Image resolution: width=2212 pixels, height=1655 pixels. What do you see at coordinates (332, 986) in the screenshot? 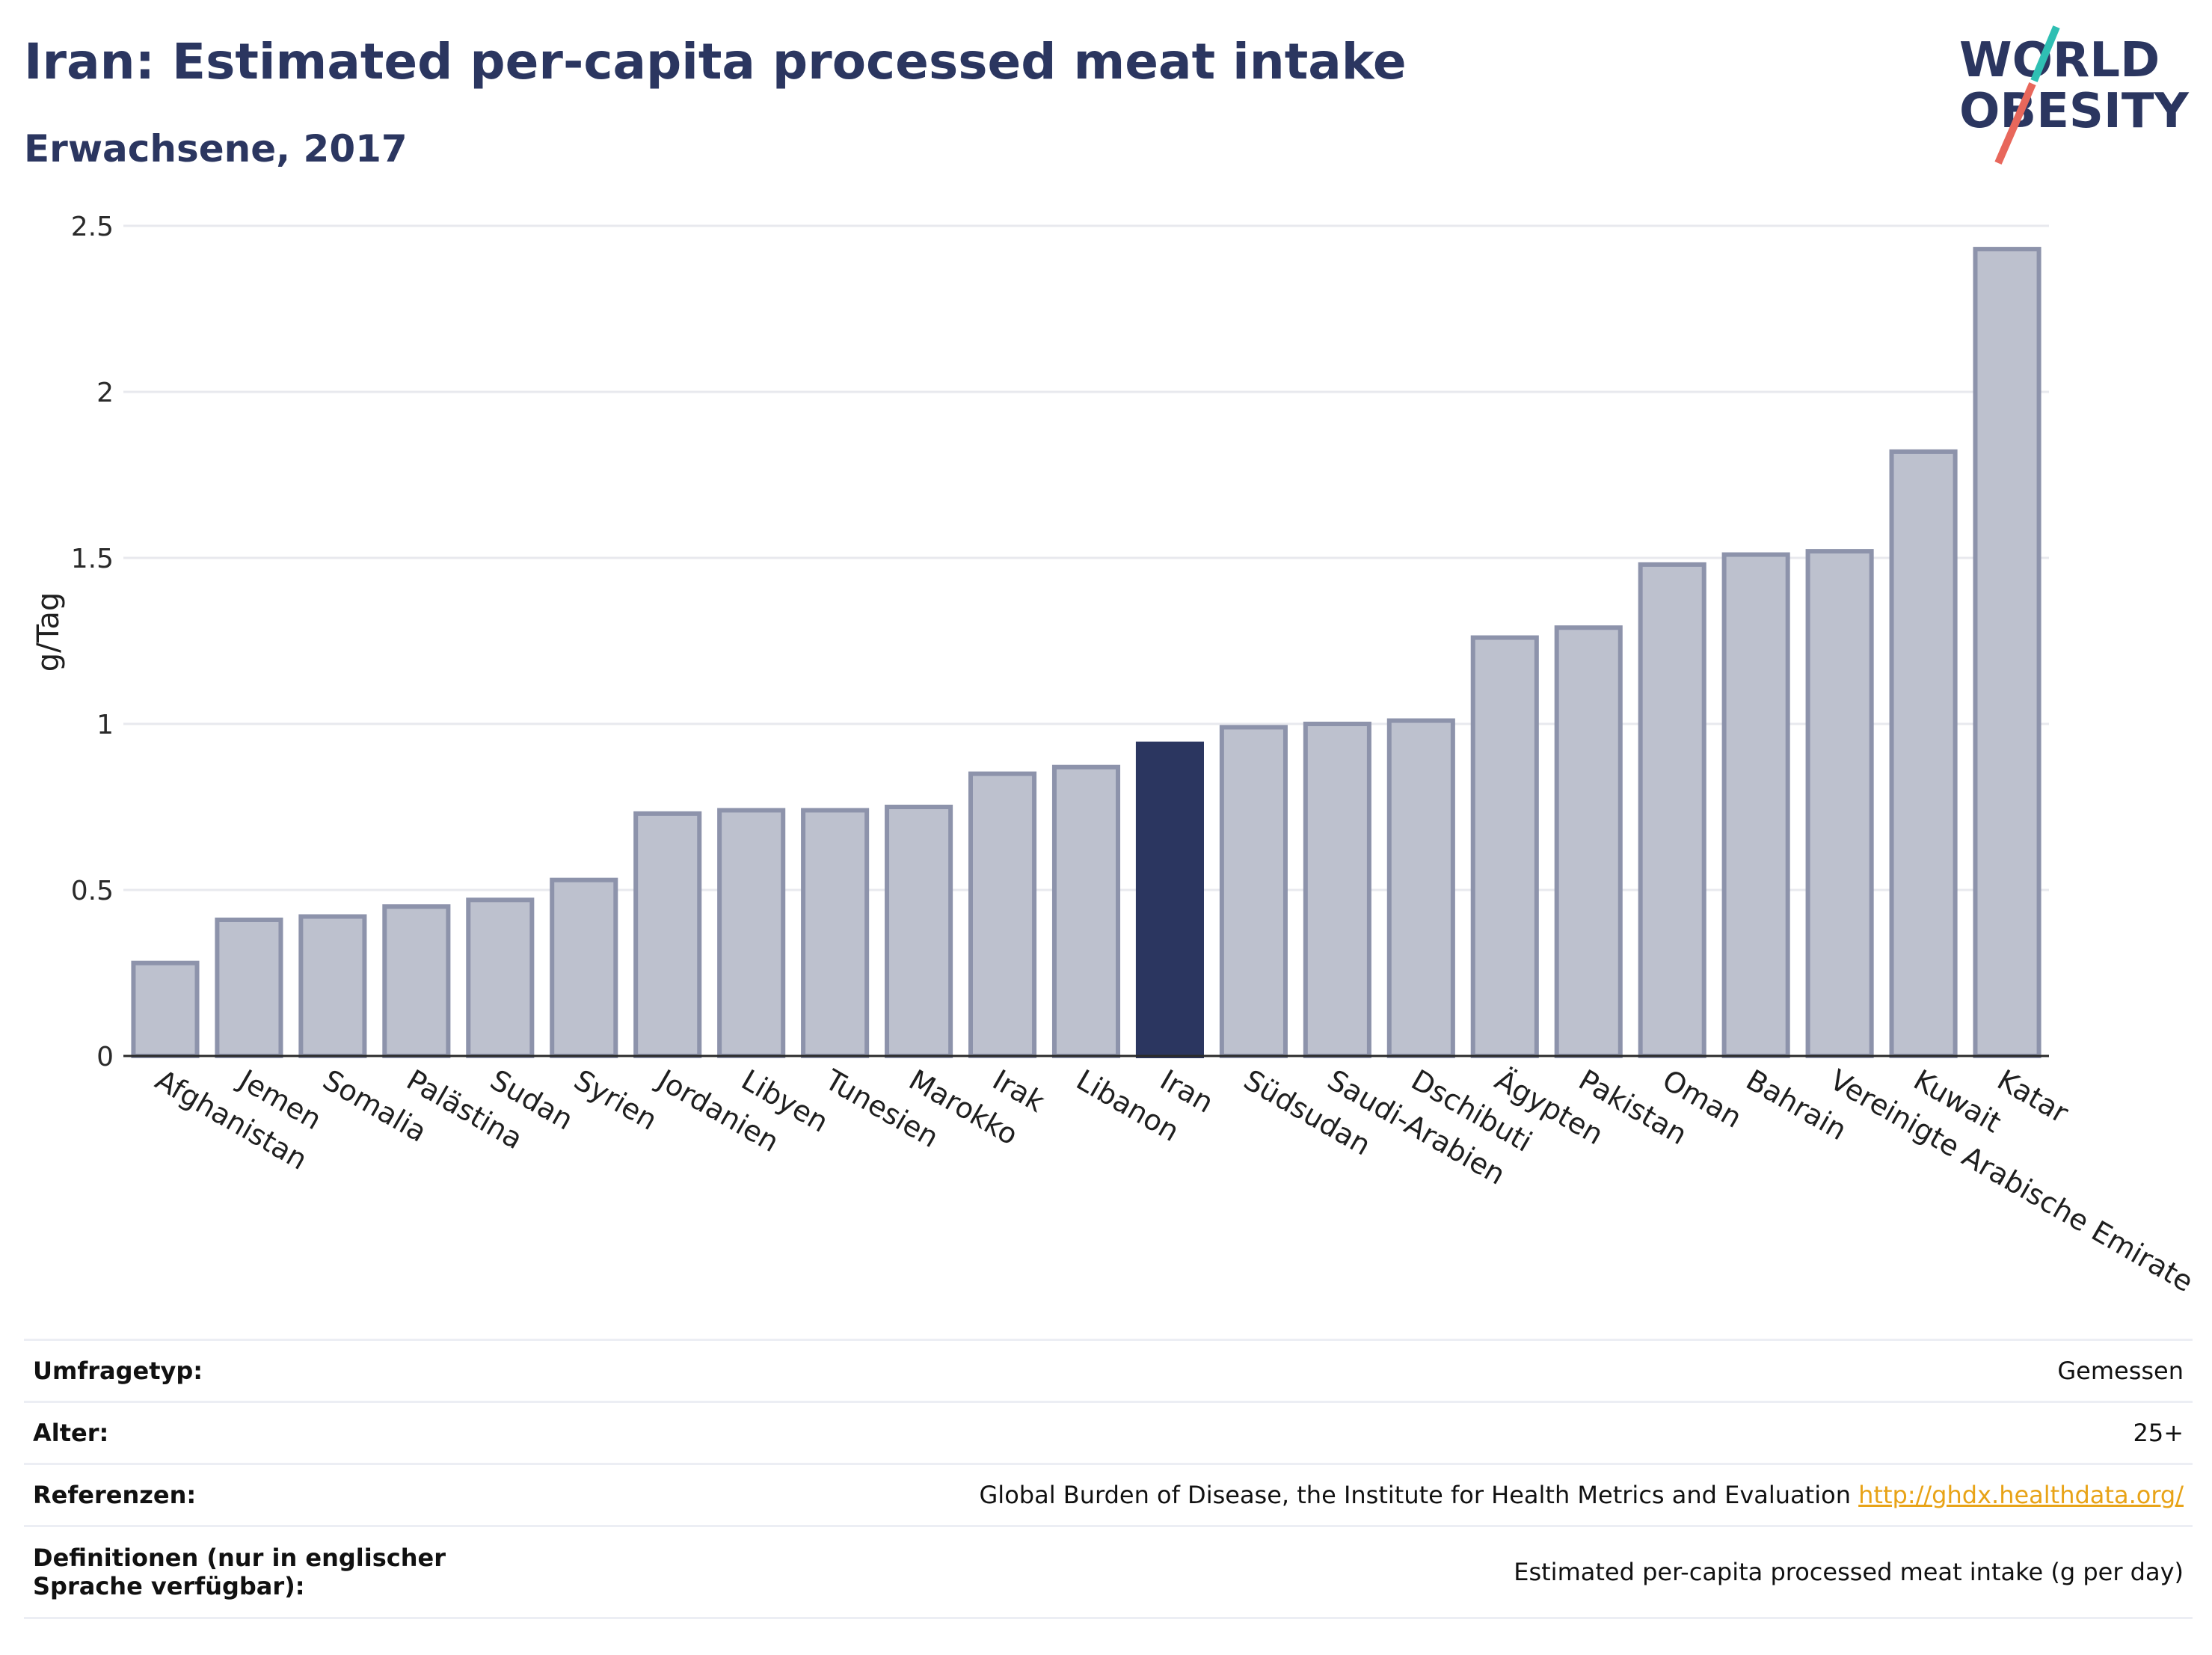
I see `bar-somalia` at bounding box center [332, 986].